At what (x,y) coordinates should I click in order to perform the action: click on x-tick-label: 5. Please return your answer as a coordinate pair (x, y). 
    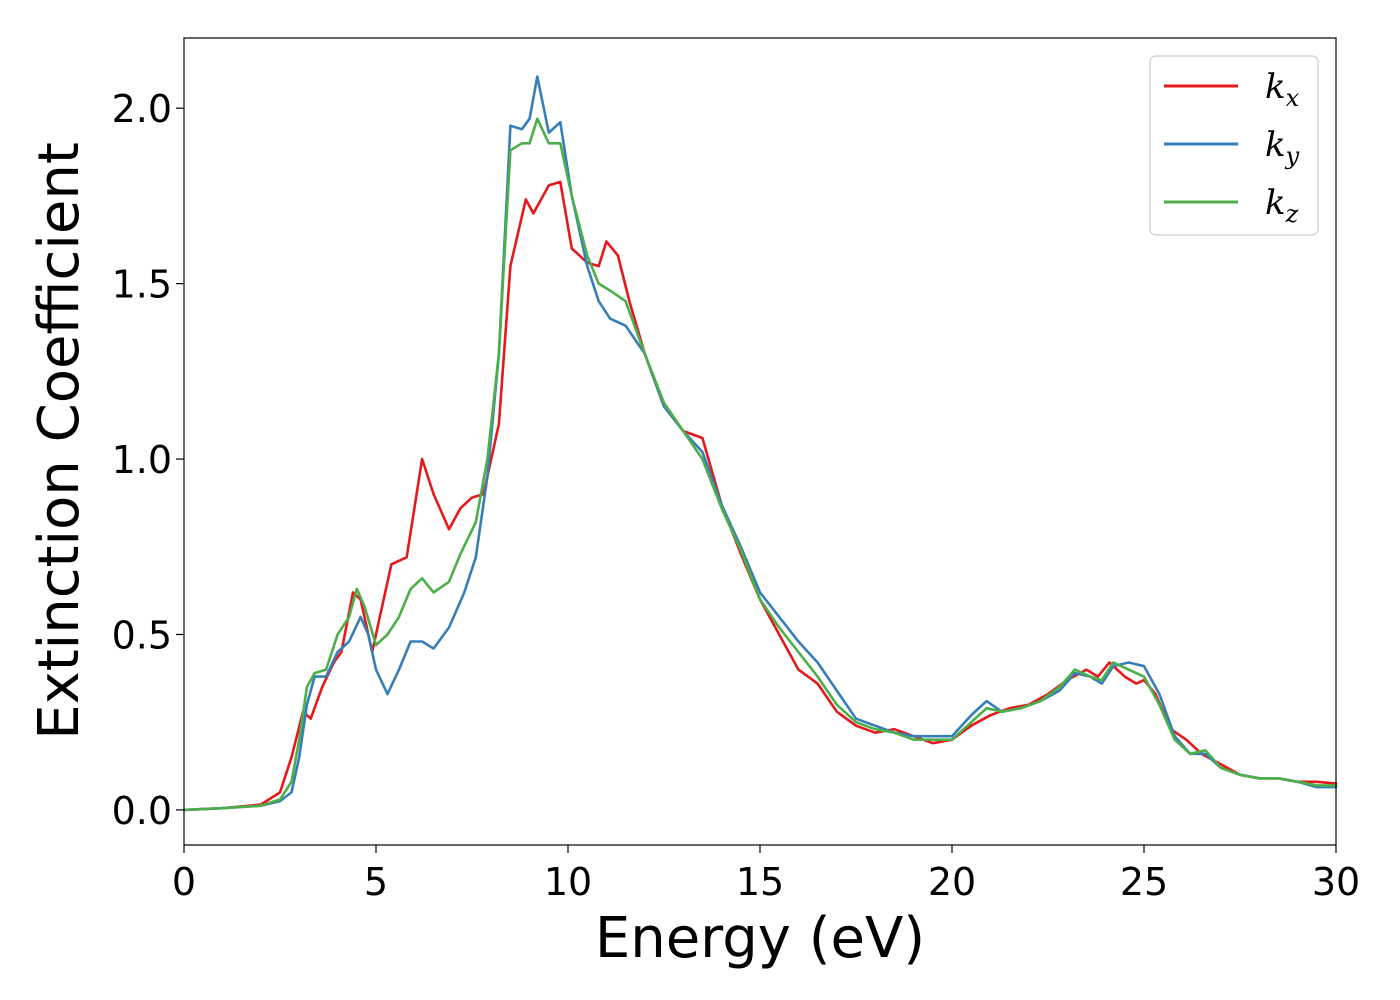
    Looking at the image, I should click on (376, 882).